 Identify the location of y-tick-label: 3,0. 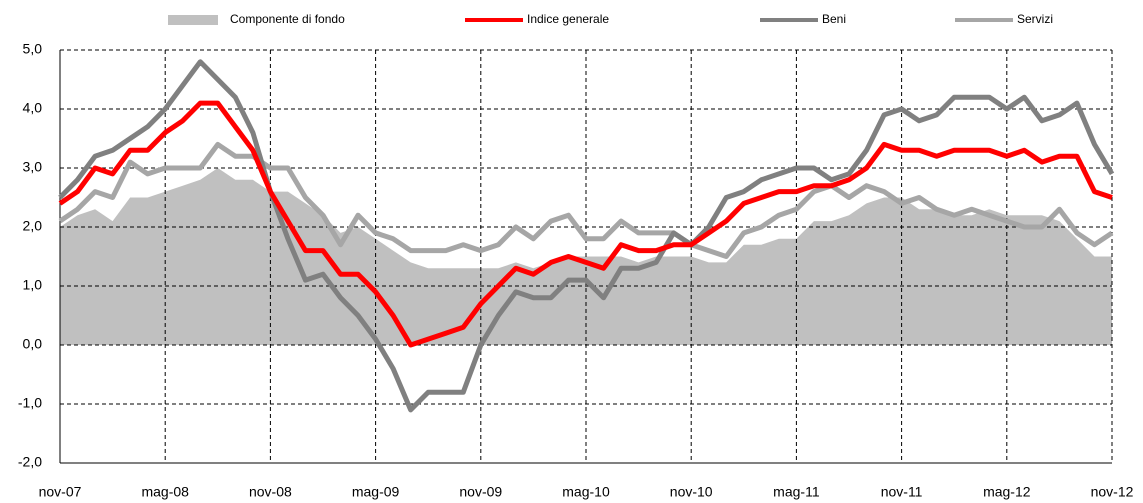
(33, 167).